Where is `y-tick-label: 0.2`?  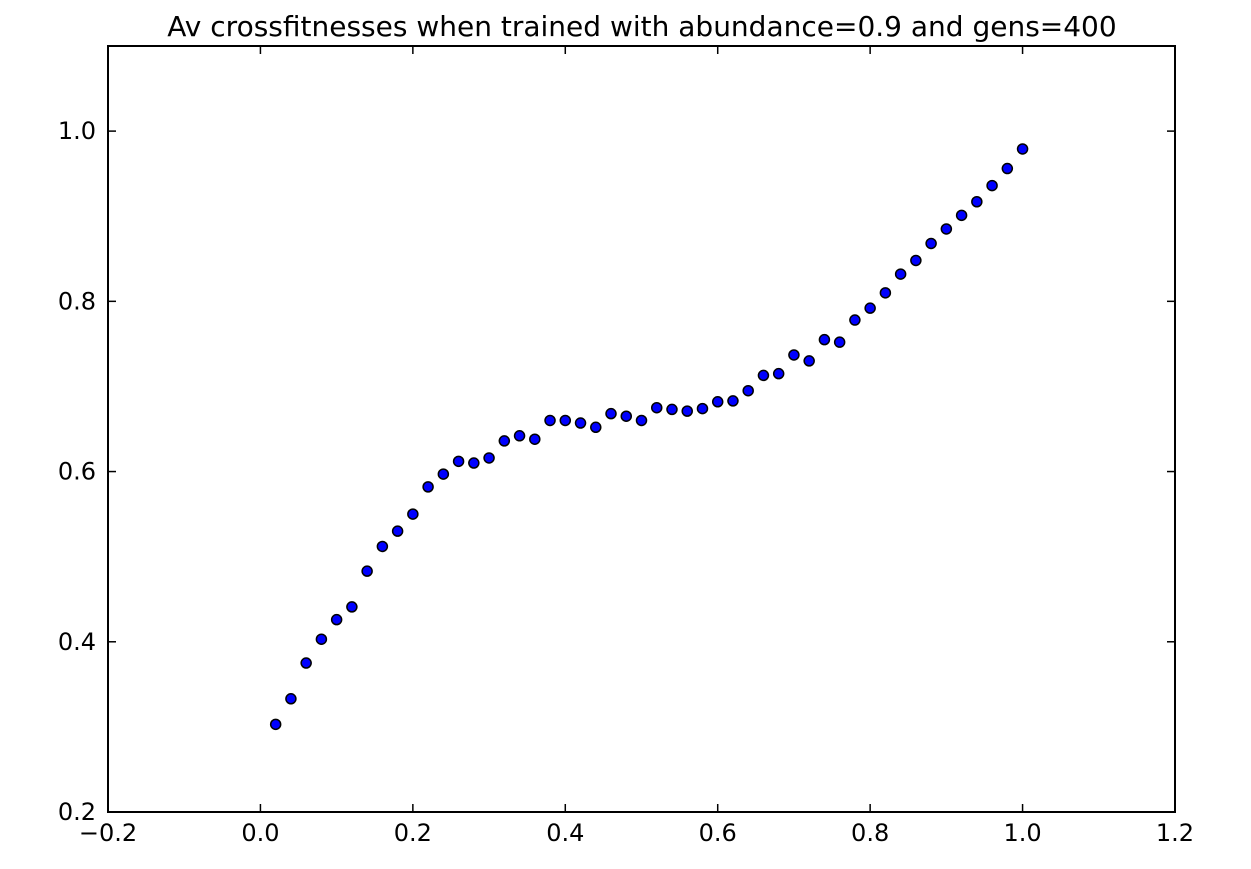 y-tick-label: 0.2 is located at coordinates (77, 812).